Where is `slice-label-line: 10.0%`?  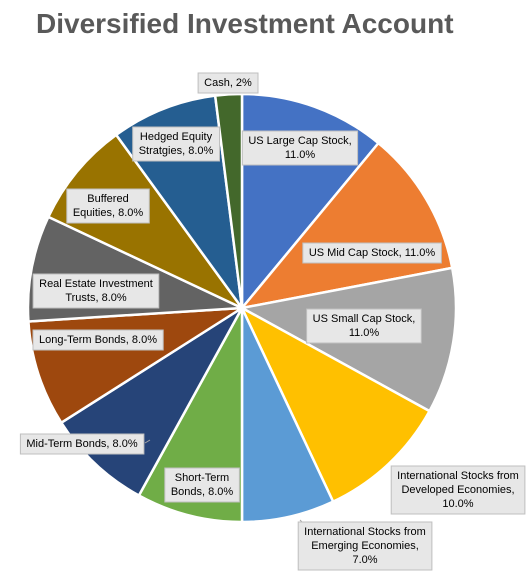
slice-label-line: 10.0% is located at coordinates (457, 504).